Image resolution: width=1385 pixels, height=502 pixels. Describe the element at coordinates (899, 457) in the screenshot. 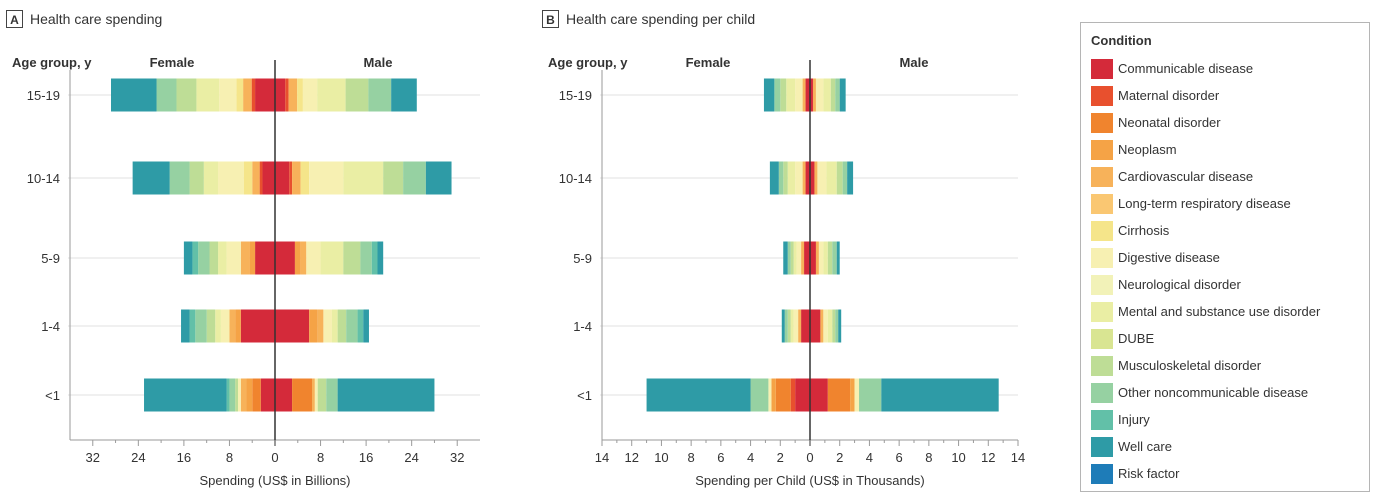

I see `x-tick-label: 6` at that location.